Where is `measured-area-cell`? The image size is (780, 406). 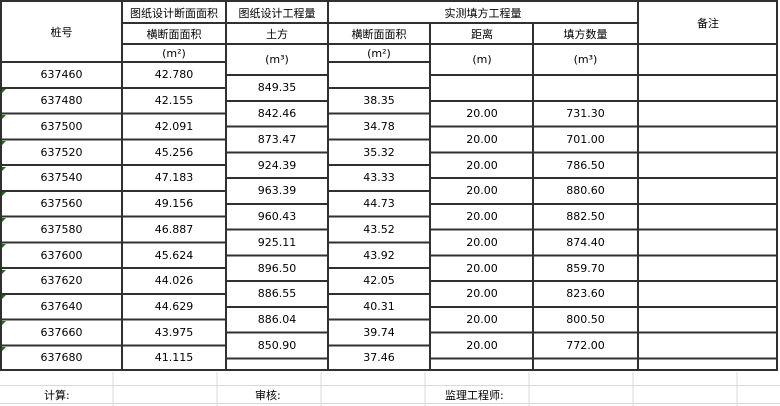 measured-area-cell is located at coordinates (379, 75).